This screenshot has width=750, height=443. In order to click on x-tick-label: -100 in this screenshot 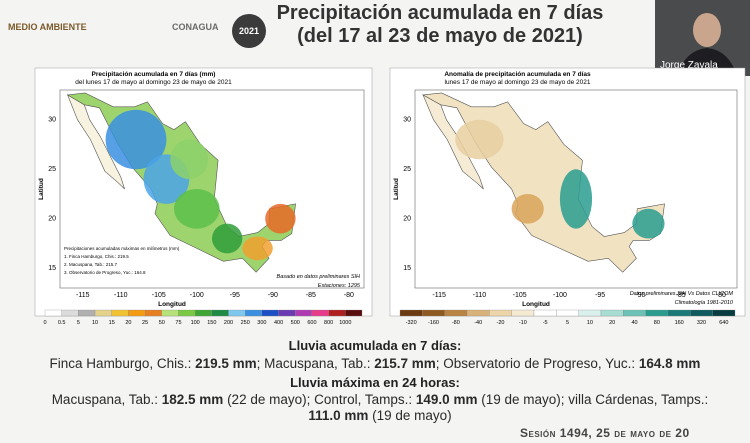, I will do `click(560, 295)`.